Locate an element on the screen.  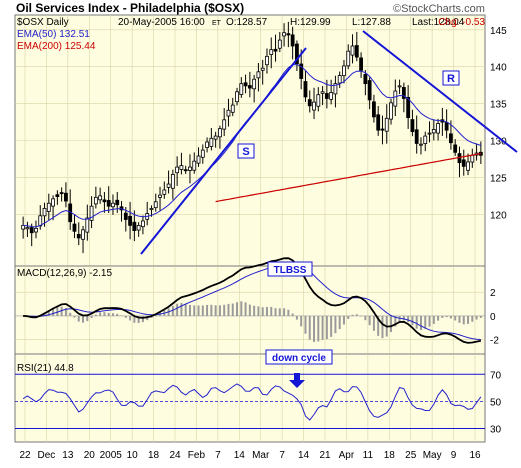
macd-axis-labels: 2 0 -2 is located at coordinates (494, 317).